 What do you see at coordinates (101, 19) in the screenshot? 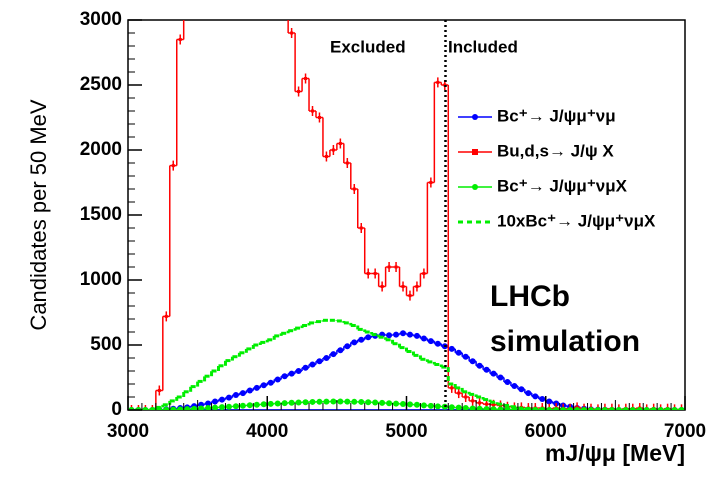
I see `y-tick-label: 3000` at bounding box center [101, 19].